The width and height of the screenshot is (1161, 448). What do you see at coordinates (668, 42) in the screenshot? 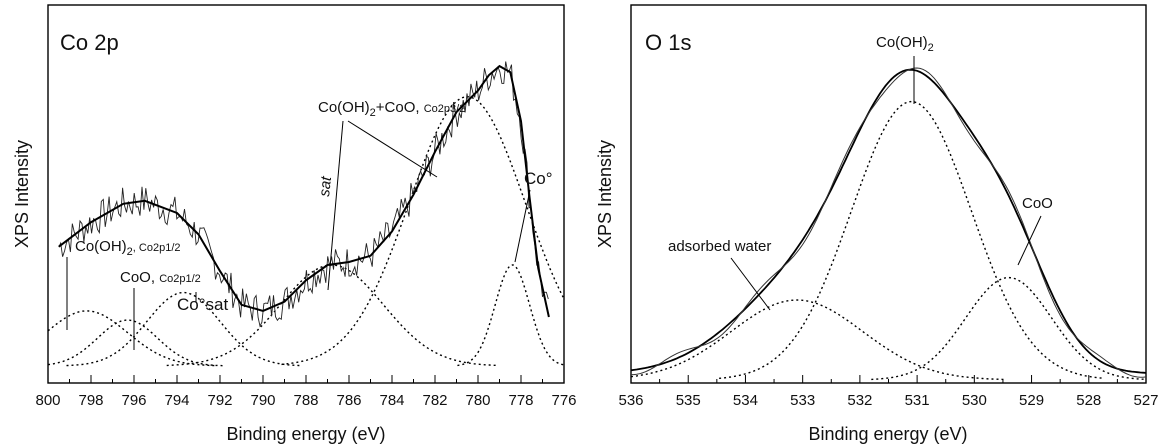
I see `o1s-panel-label: O 1s` at bounding box center [668, 42].